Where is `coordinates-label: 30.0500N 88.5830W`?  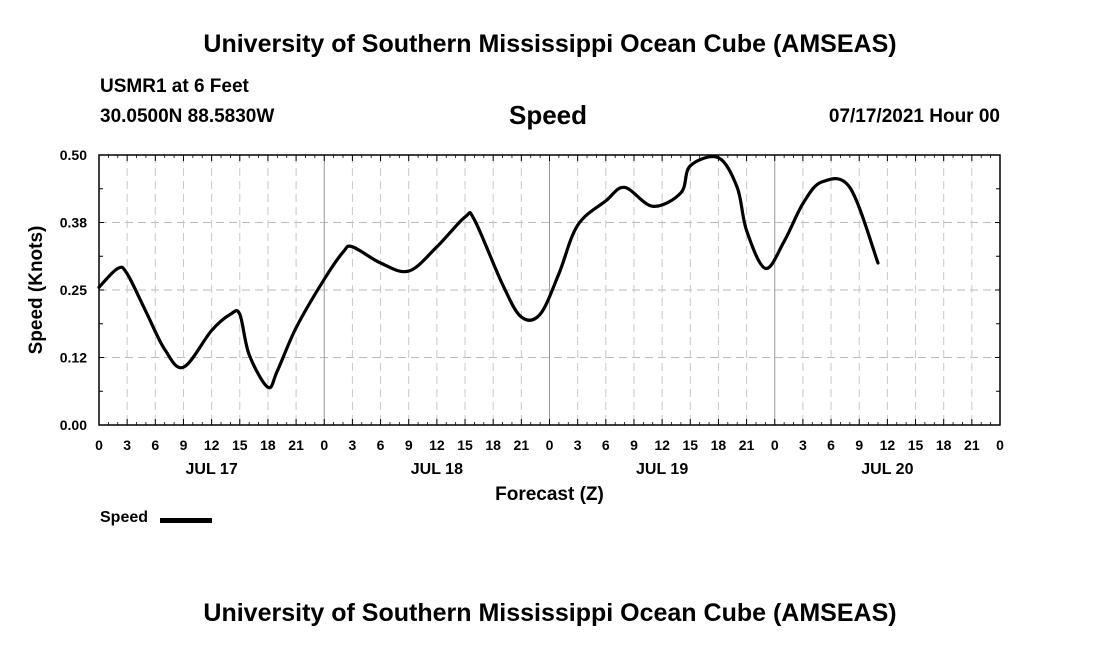
coordinates-label: 30.0500N 88.5830W is located at coordinates (187, 116).